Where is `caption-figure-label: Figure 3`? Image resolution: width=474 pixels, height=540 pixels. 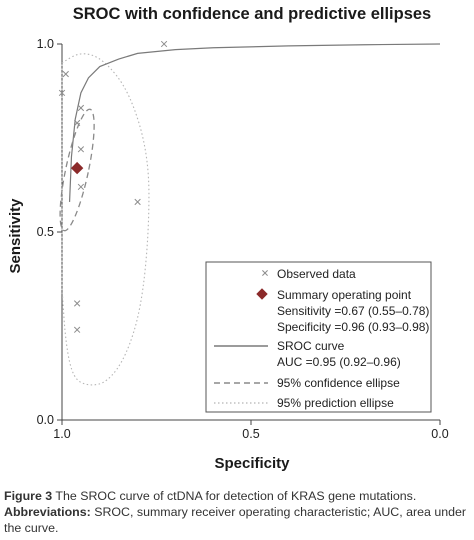
caption-figure-label: Figure 3 is located at coordinates (28, 496).